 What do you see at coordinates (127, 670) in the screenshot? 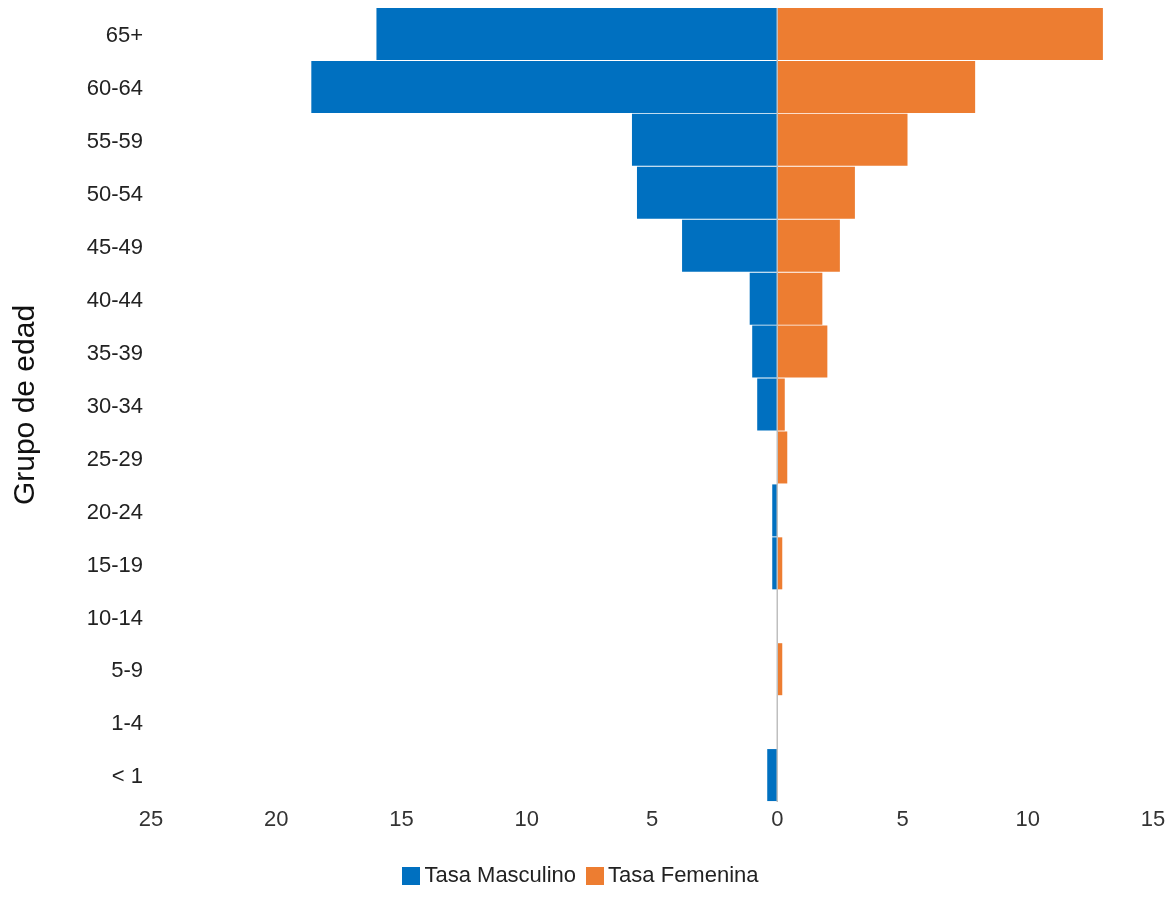
I see `y-tick-label: 5-9` at bounding box center [127, 670].